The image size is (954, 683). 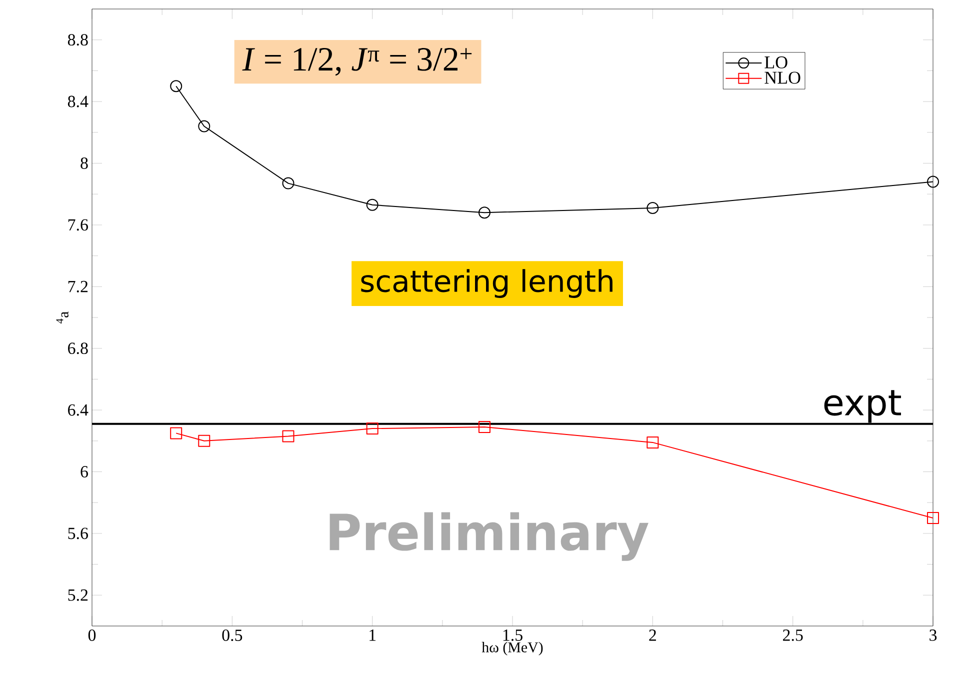 I want to click on y-tick-label: 7.2, so click(x=78, y=286).